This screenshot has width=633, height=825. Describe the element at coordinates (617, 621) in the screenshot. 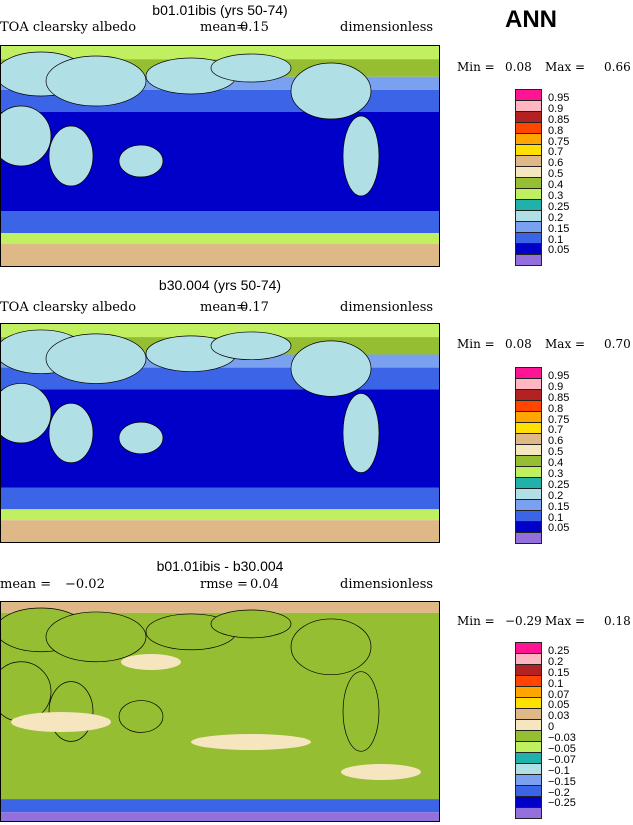

I see `max-value: 0.18` at that location.